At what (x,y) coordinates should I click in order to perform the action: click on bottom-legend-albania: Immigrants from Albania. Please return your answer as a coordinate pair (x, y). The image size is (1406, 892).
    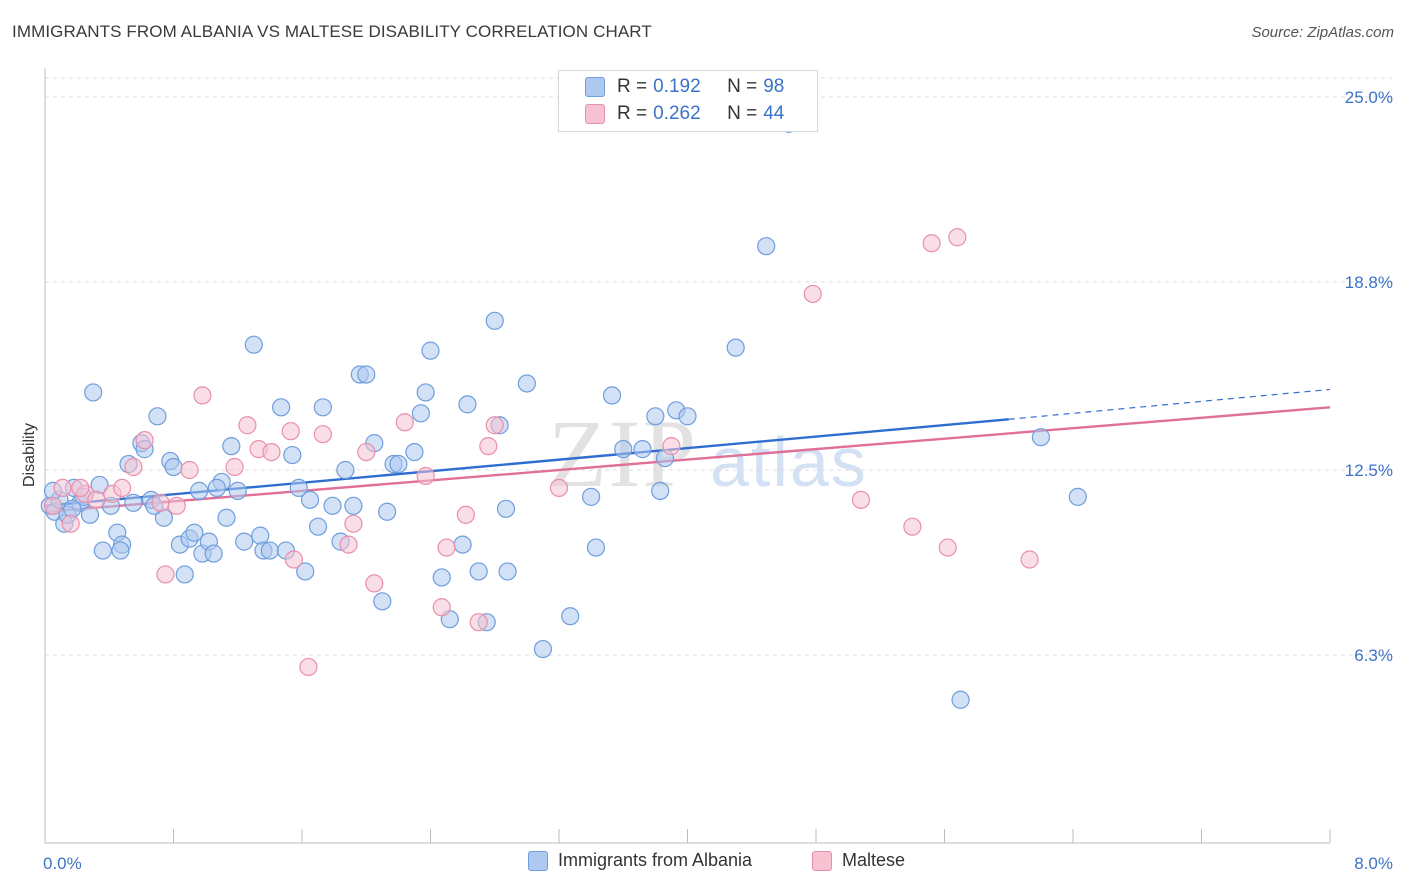
    Looking at the image, I should click on (640, 860).